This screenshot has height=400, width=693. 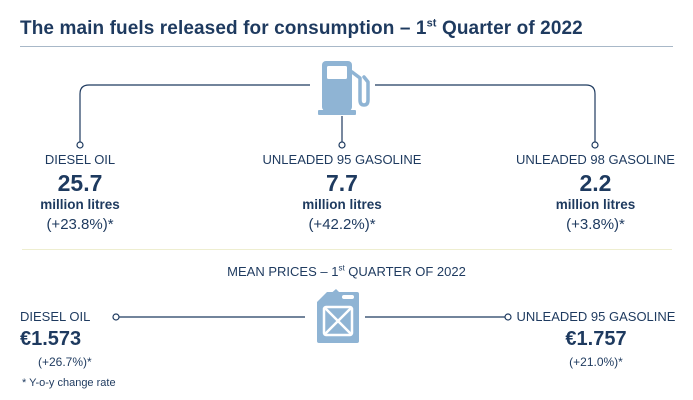 I want to click on price-diesel: DIESEL OIL €1.573 (+26.7%)*, so click(x=56, y=339).